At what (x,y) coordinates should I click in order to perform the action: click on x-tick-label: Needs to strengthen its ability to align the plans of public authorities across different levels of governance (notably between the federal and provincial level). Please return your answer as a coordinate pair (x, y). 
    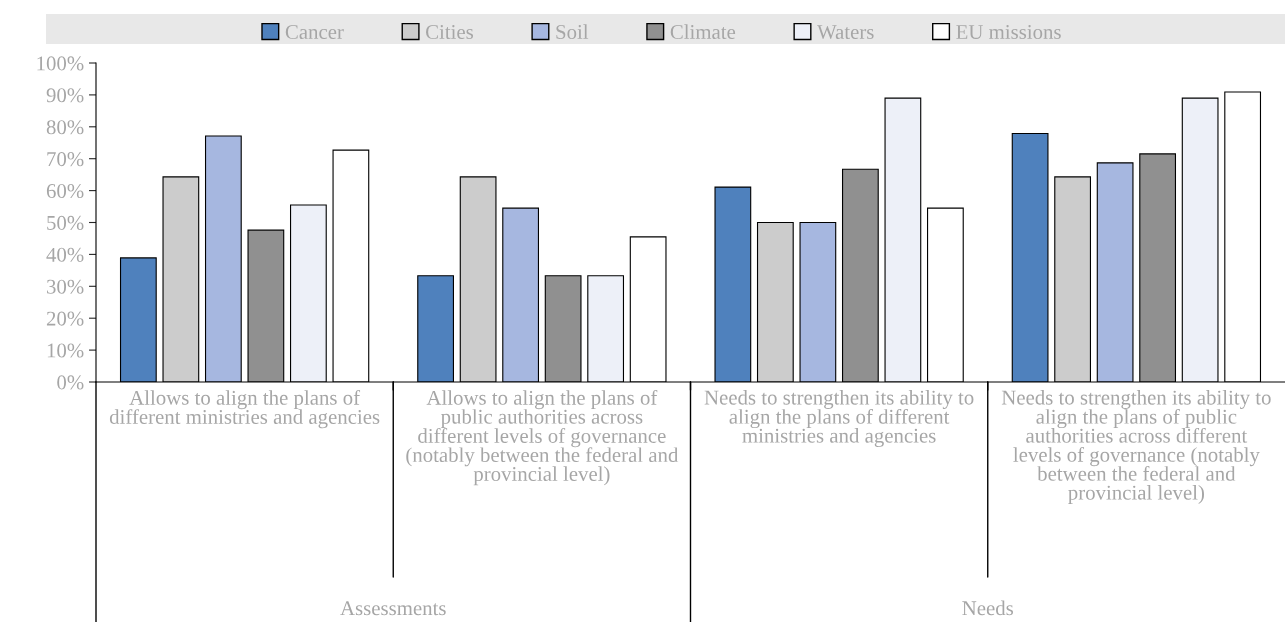
    Looking at the image, I should click on (1136, 446).